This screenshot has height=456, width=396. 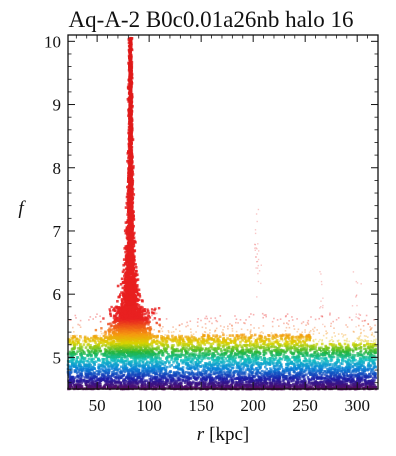 What do you see at coordinates (97, 405) in the screenshot?
I see `x-tick-label: 50` at bounding box center [97, 405].